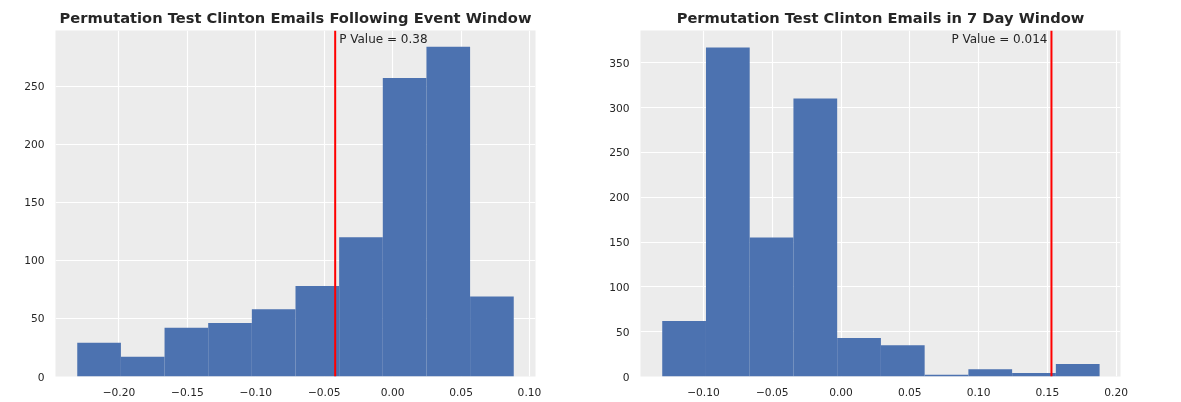 Image resolution: width=1181 pixels, height=402 pixels. What do you see at coordinates (383, 38) in the screenshot?
I see `annotation: P Value = 0.38` at bounding box center [383, 38].